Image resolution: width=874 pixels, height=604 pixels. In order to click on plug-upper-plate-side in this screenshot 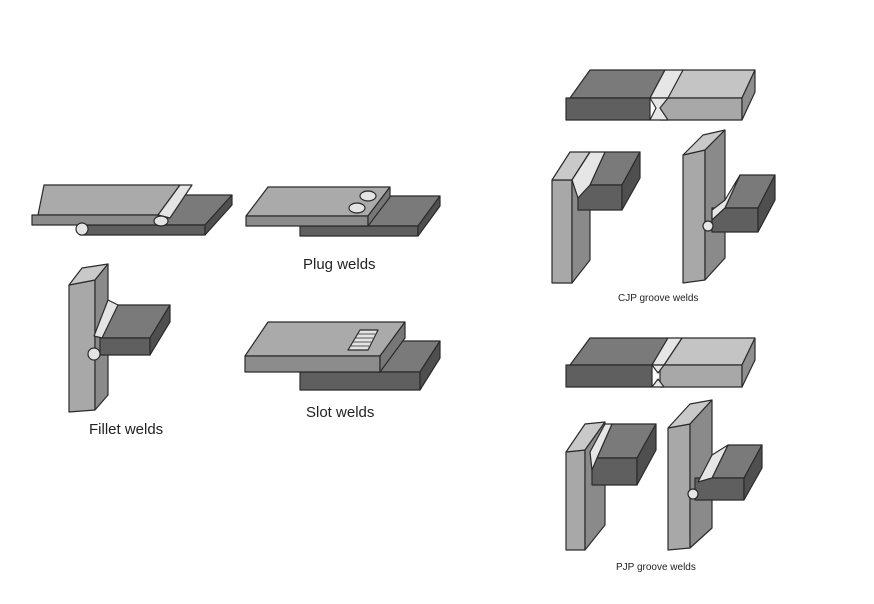, I will do `click(379, 206)`.